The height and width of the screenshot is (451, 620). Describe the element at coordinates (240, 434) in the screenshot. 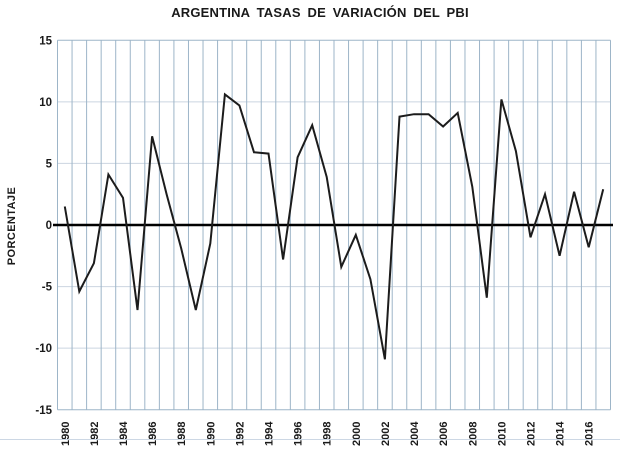

I see `x-tick-label: 1992` at that location.